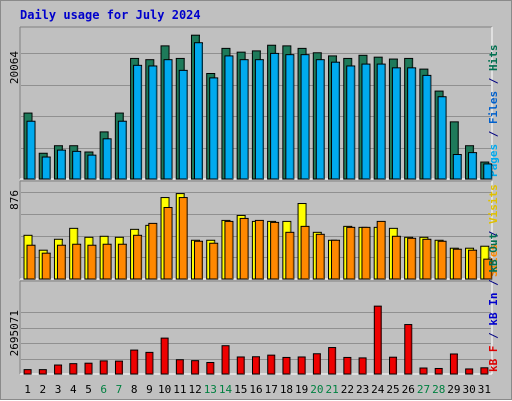  What do you see at coordinates (438, 389) in the screenshot?
I see `day-tick-label: 28` at bounding box center [438, 389].